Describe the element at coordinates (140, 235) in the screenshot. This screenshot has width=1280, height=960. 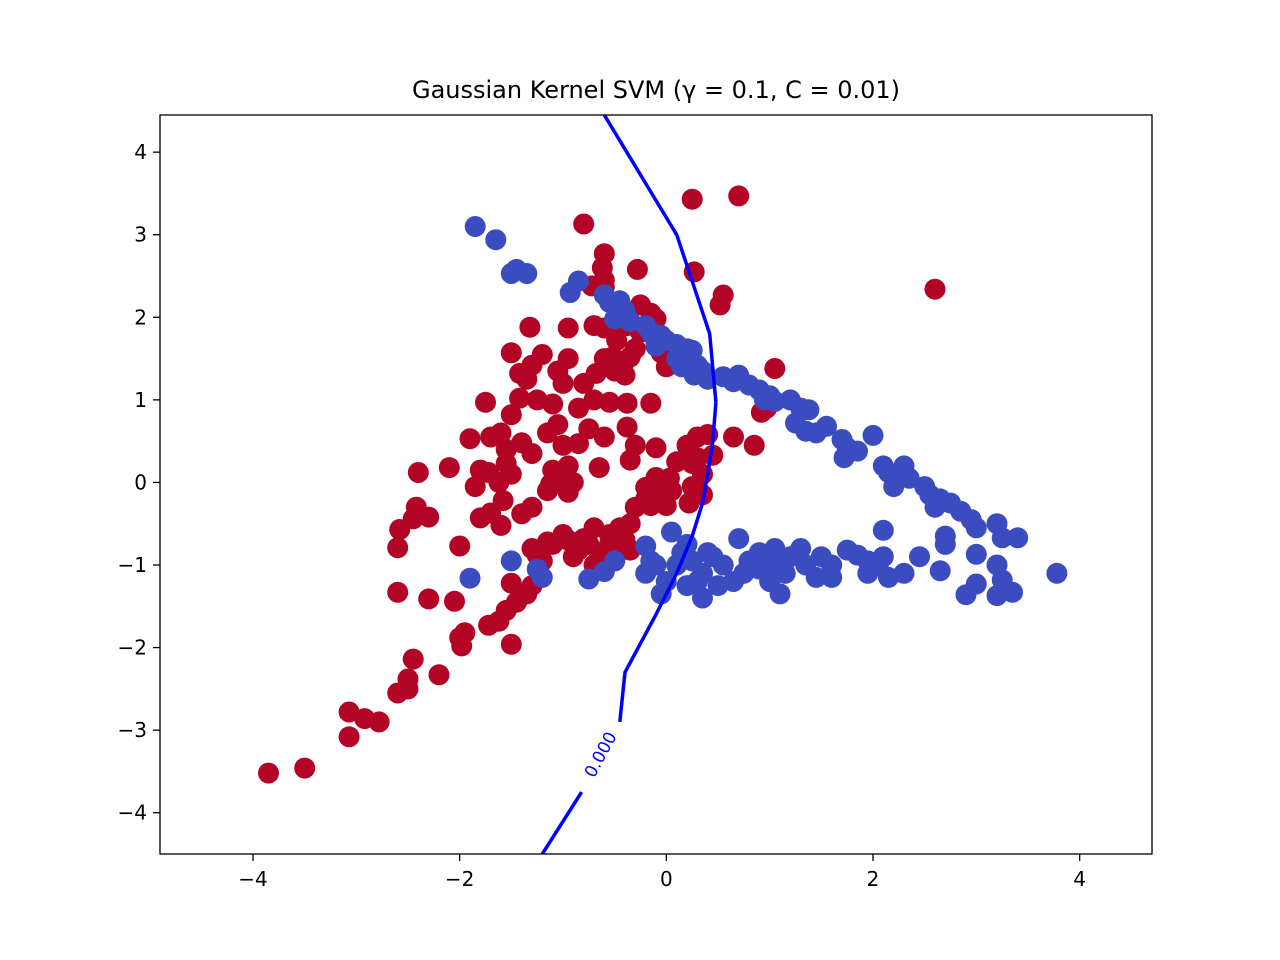
I see `y-tick-label: 3` at that location.